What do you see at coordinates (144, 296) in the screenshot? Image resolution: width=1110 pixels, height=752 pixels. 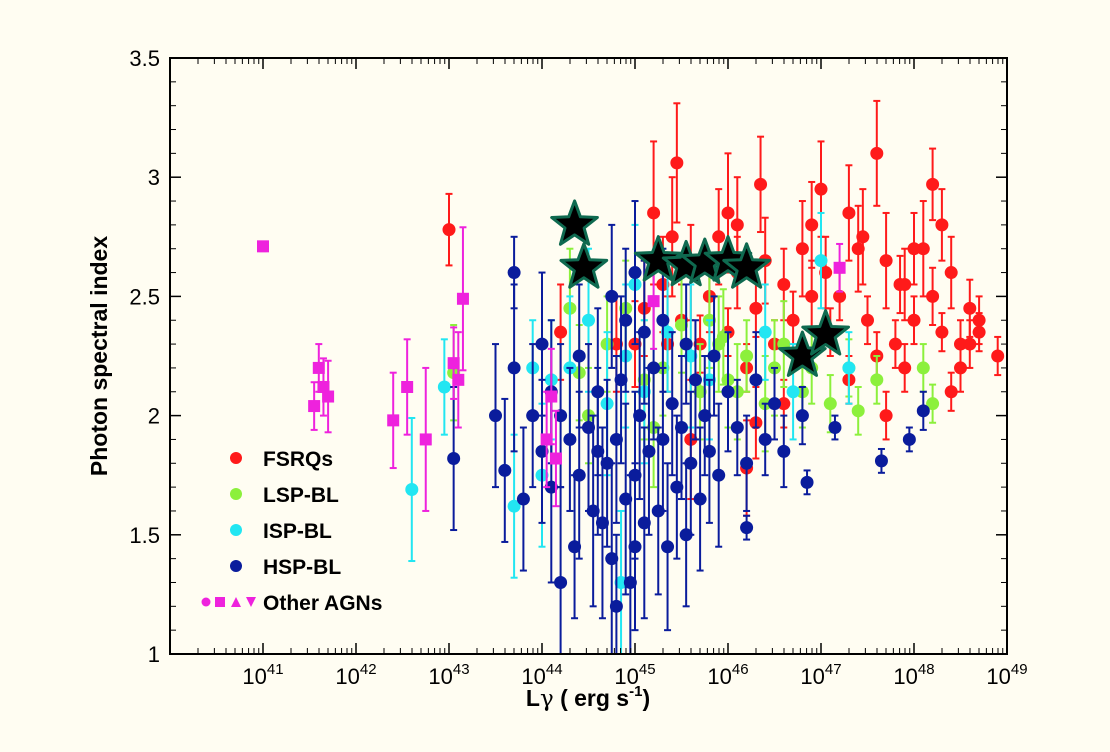 I see `y-tick-label: 2.5` at bounding box center [144, 296].